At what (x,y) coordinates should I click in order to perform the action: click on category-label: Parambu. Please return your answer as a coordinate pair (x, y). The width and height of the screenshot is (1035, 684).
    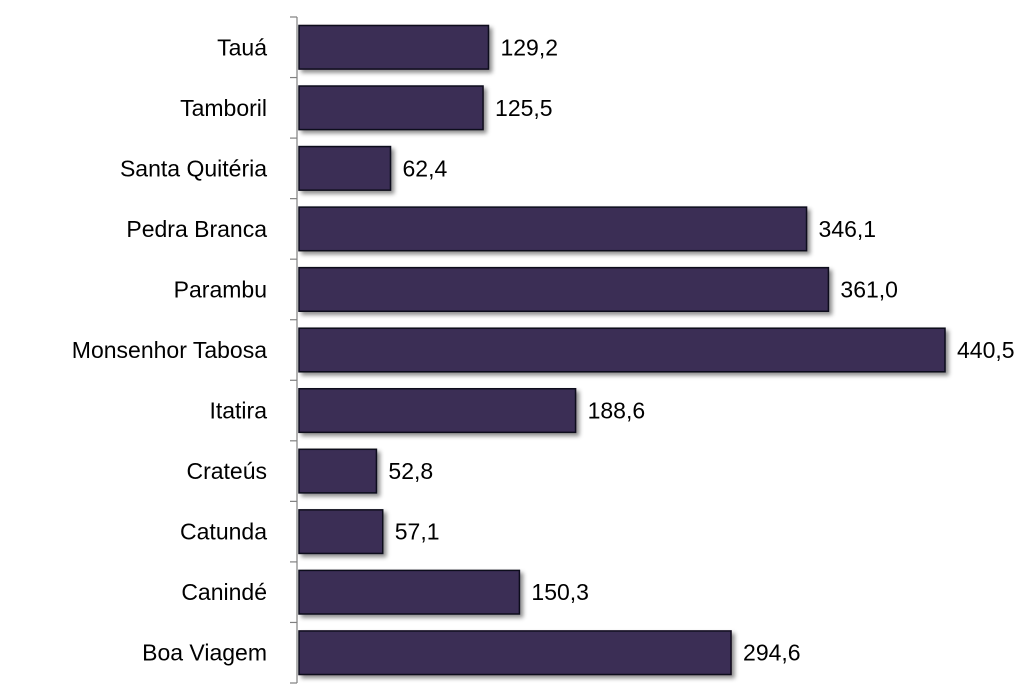
    Looking at the image, I should click on (220, 289).